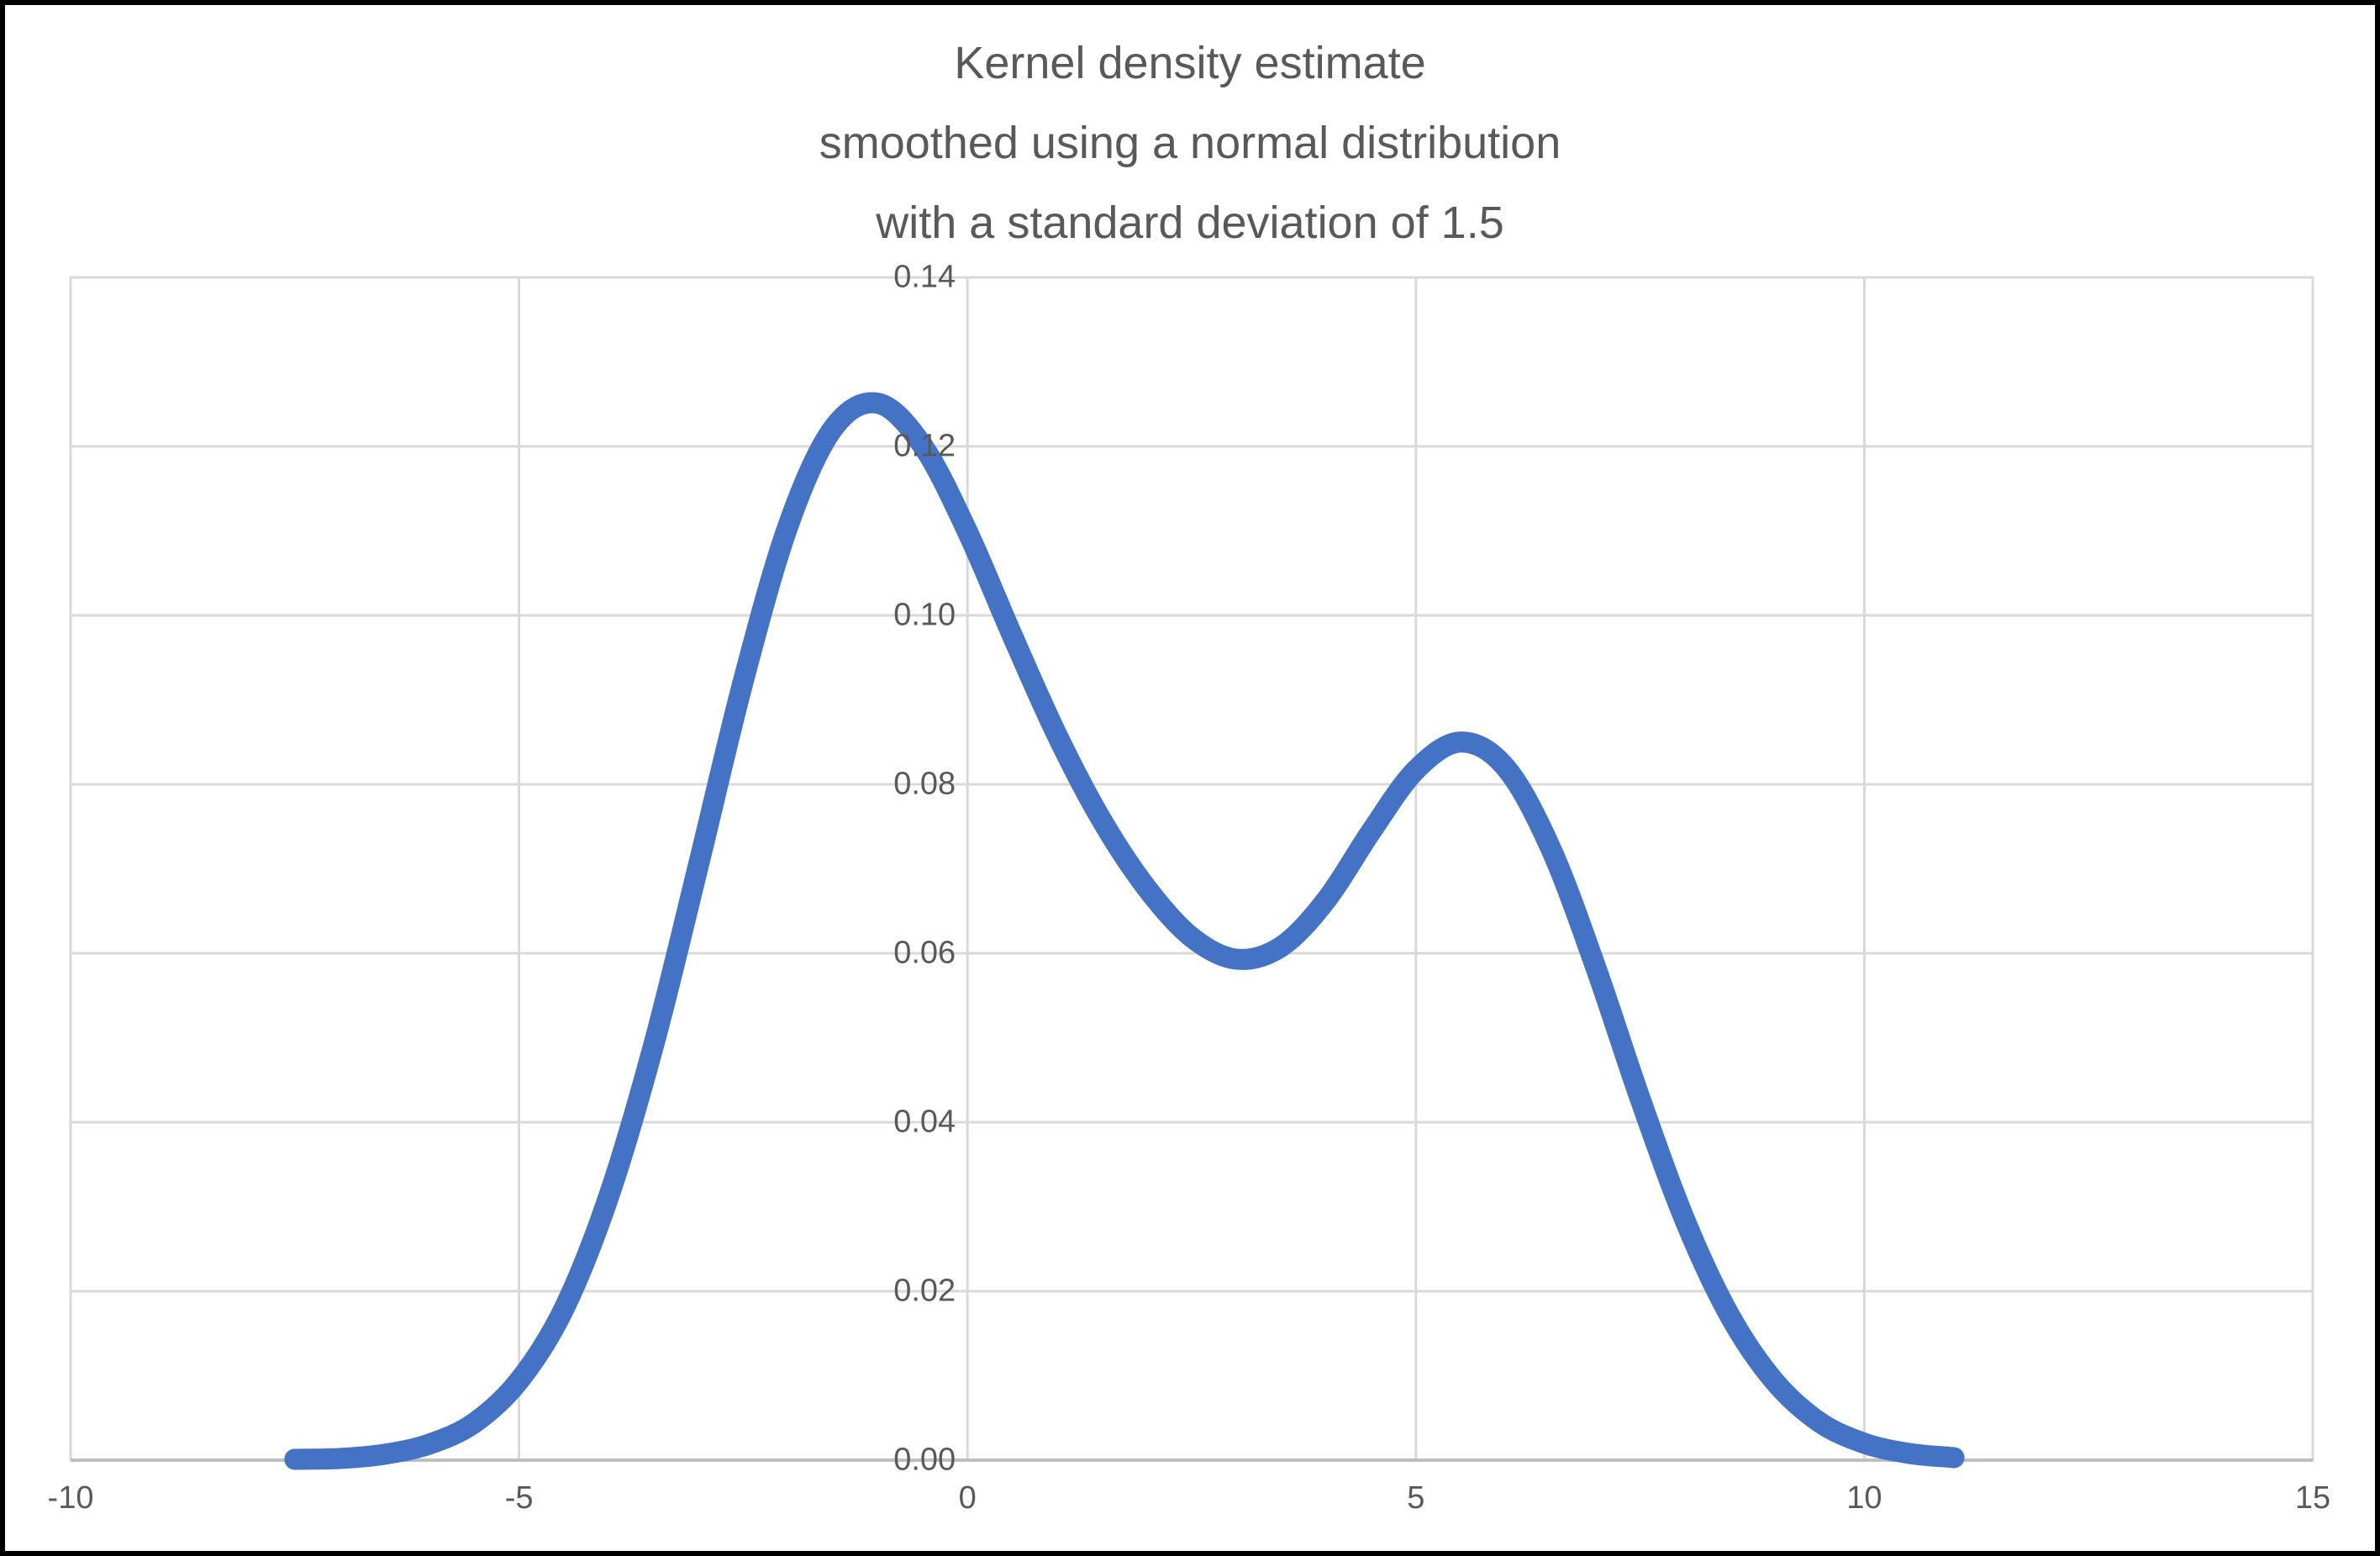  What do you see at coordinates (1190, 223) in the screenshot?
I see `chart-title-line-3: with a standard deviation of 1.5` at bounding box center [1190, 223].